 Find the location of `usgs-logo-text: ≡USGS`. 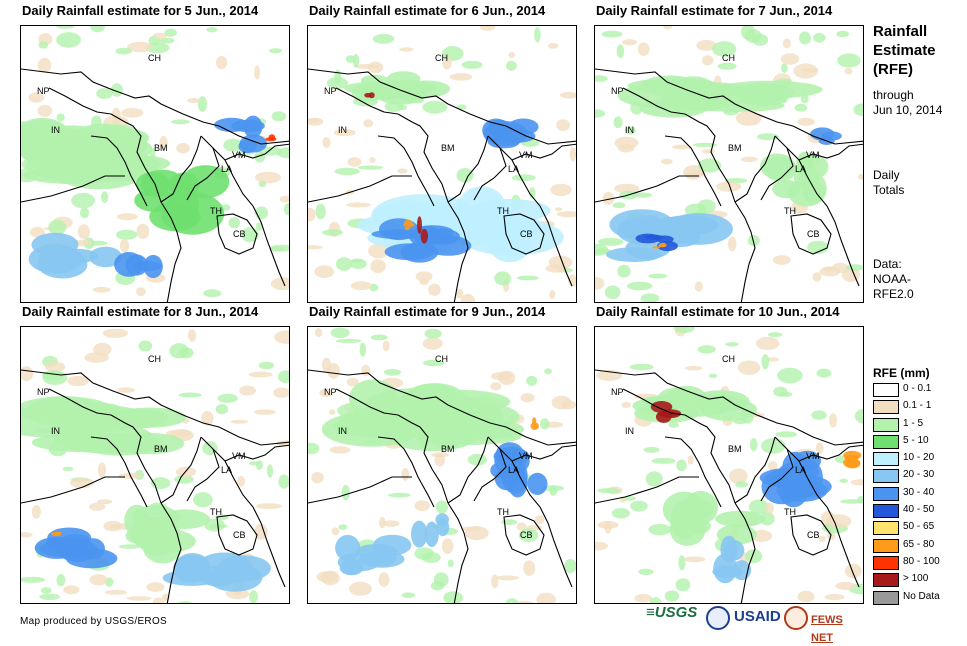

usgs-logo-text: ≡USGS is located at coordinates (672, 612).